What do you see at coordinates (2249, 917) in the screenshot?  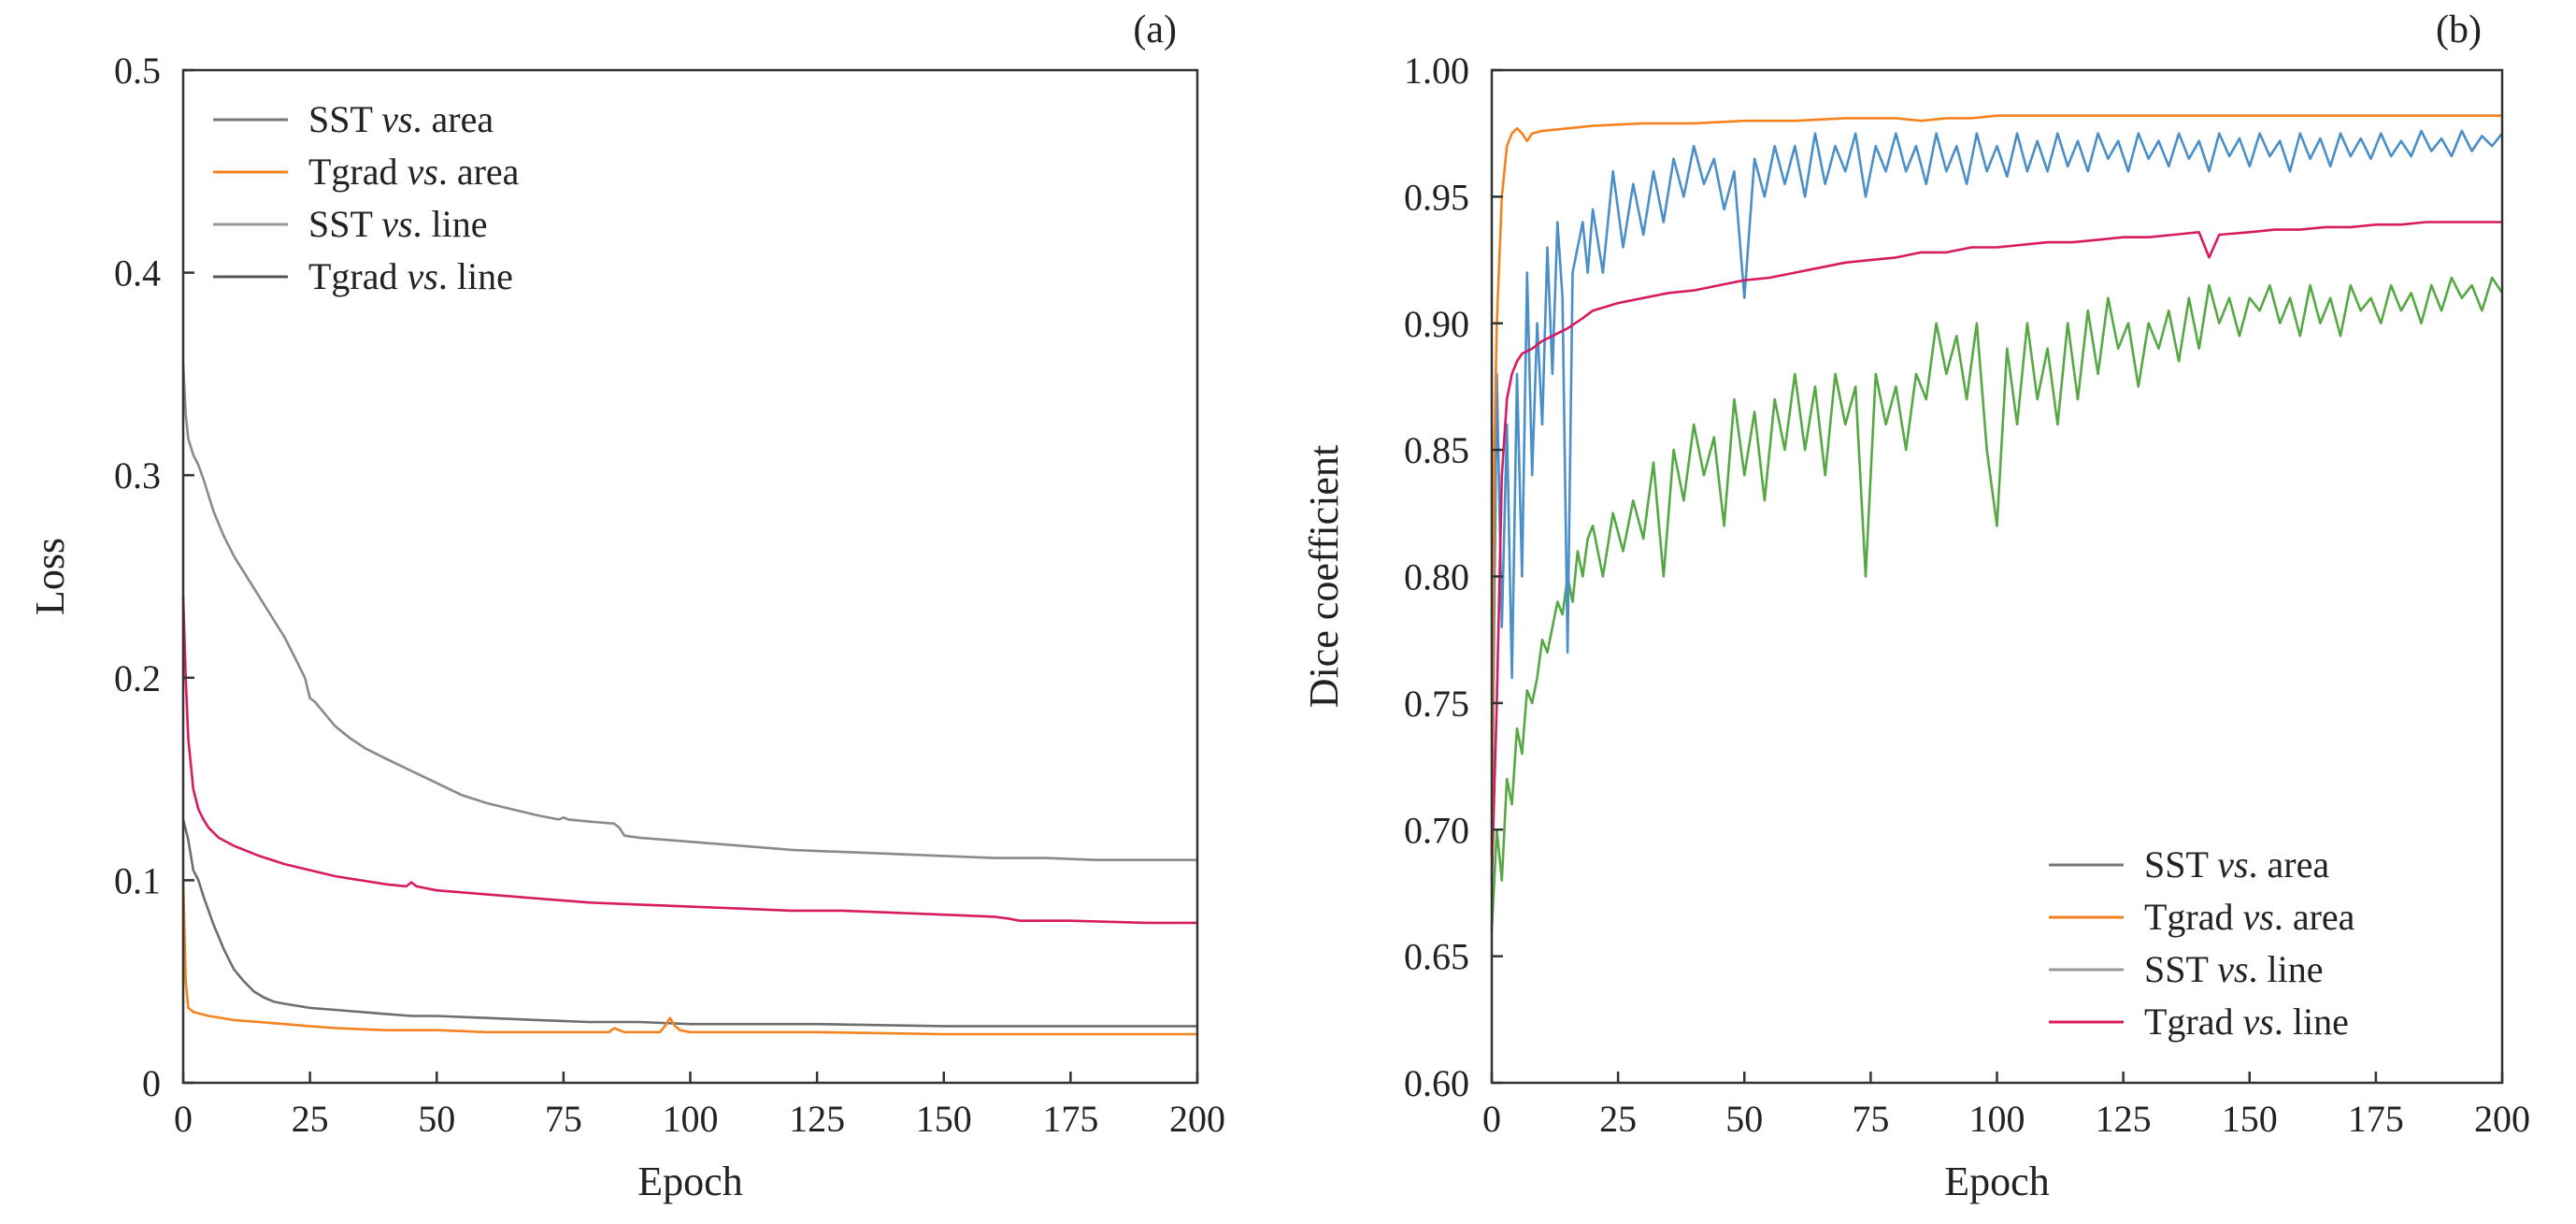 I see `legend-label-b-1: Tgrad vs. area` at bounding box center [2249, 917].